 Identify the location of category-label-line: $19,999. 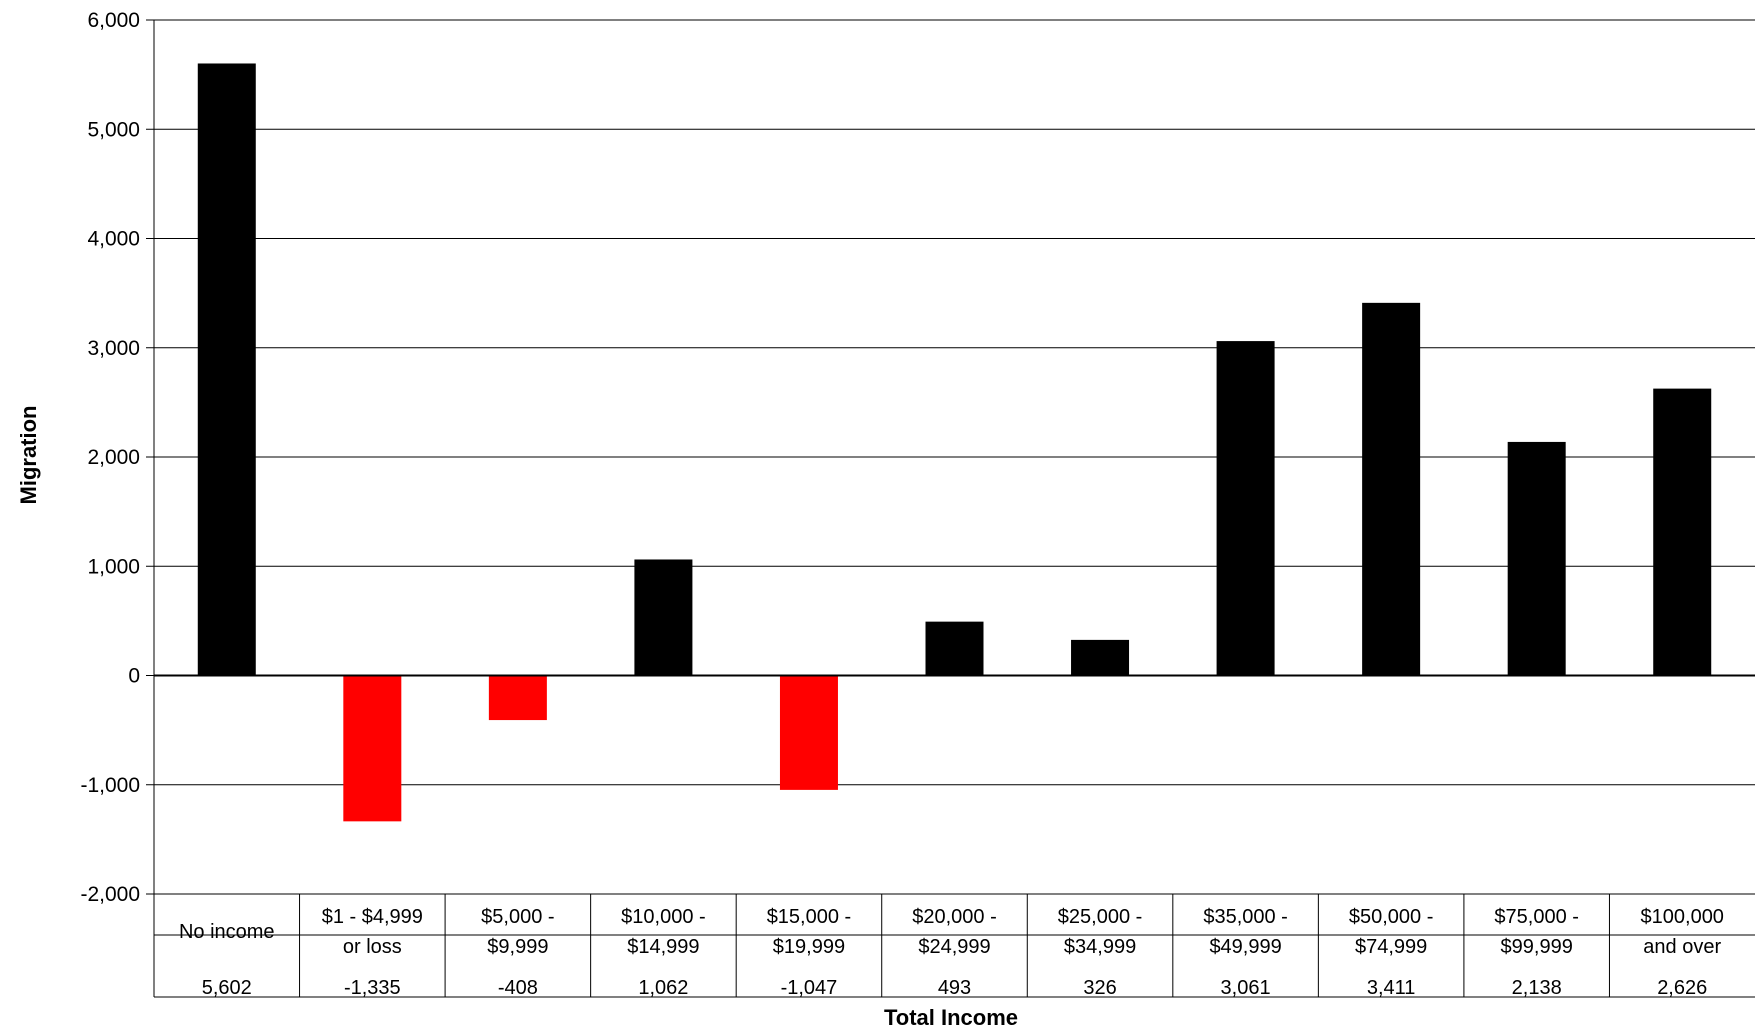
(809, 947).